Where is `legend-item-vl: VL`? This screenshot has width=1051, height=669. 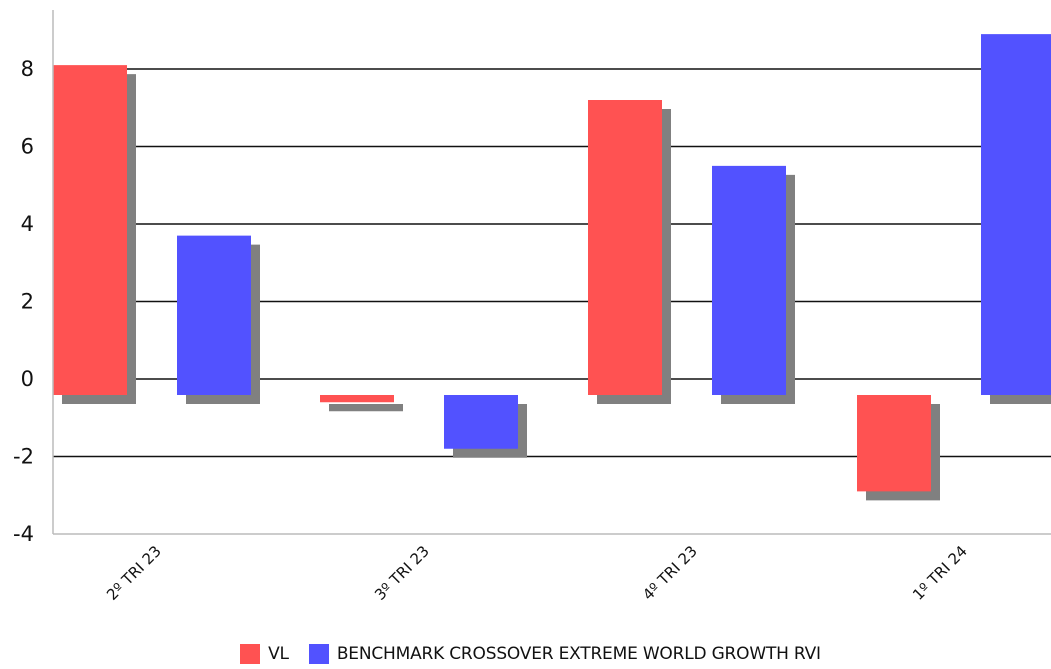
legend-item-vl: VL is located at coordinates (259, 654).